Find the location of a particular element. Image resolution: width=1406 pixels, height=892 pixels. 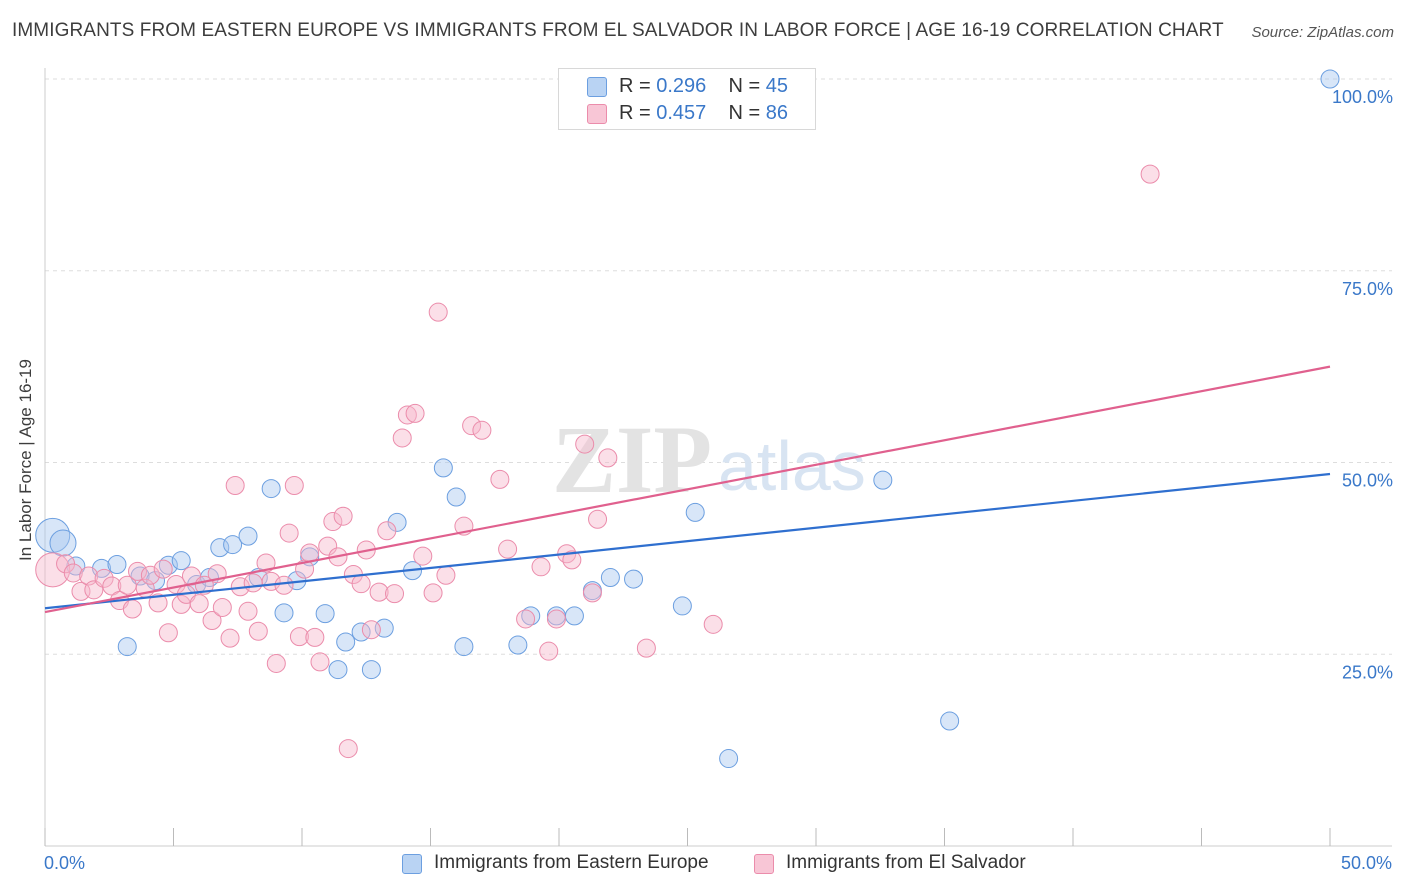

y-tick-label: 100.0% is located at coordinates (1362, 97).